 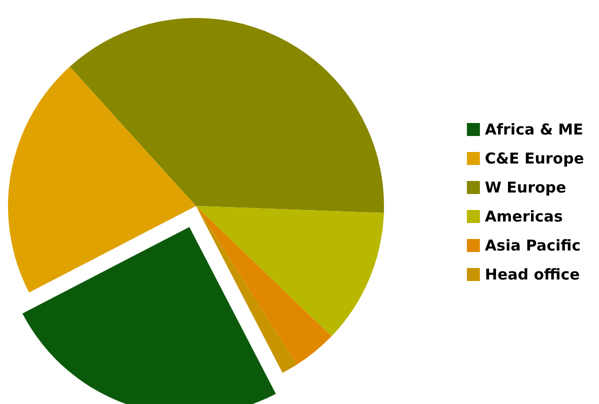 What do you see at coordinates (534, 129) in the screenshot?
I see `legend-label: Africa & ME` at bounding box center [534, 129].